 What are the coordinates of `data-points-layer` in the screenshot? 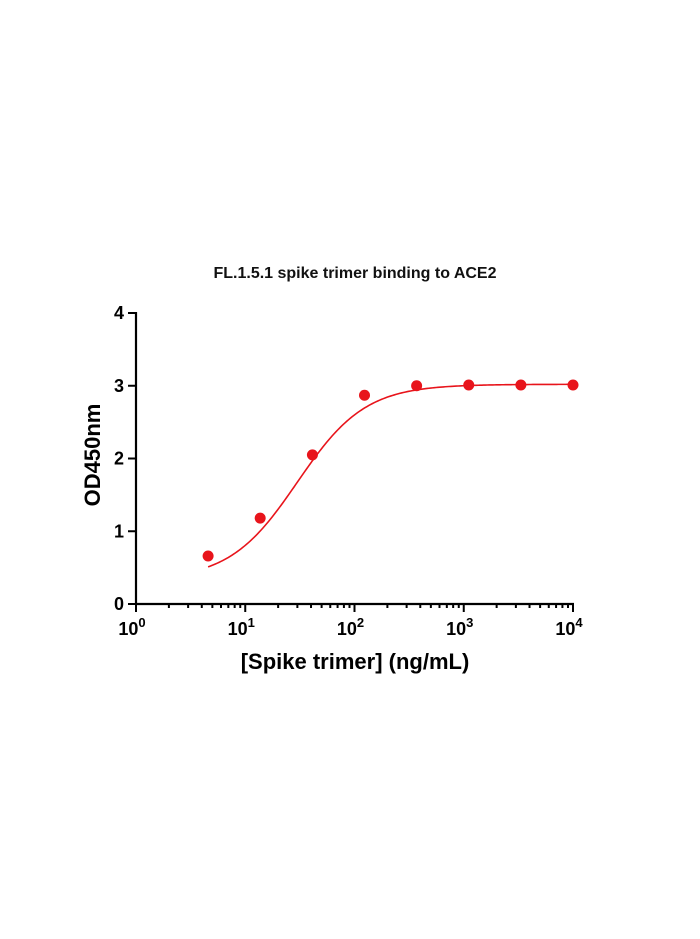 It's located at (390, 470).